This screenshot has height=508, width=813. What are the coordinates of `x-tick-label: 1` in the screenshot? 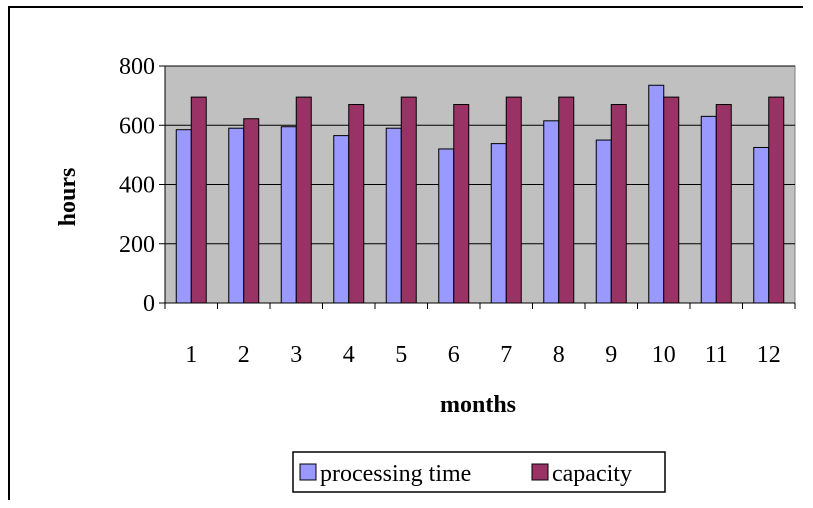 It's located at (191, 355).